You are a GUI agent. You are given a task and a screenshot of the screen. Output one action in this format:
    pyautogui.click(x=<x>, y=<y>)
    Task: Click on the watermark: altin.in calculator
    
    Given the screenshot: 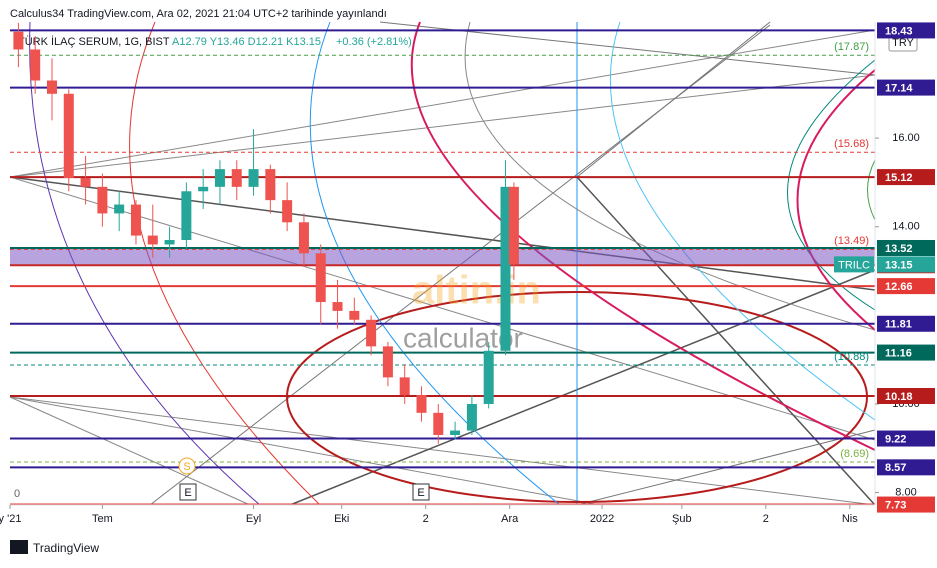 What is the action you would take?
    pyautogui.click(x=472, y=311)
    